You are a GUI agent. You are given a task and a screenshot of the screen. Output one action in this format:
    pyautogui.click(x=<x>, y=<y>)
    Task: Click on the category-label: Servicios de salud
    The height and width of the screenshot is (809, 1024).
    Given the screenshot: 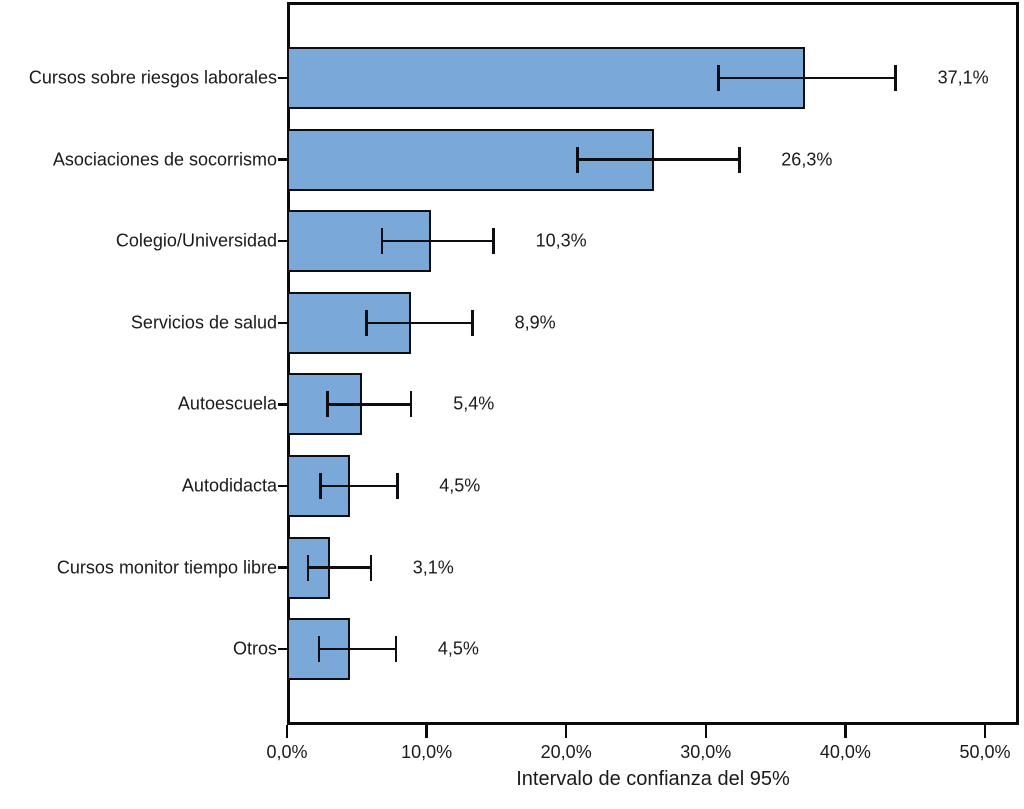 What is the action you would take?
    pyautogui.click(x=203, y=322)
    